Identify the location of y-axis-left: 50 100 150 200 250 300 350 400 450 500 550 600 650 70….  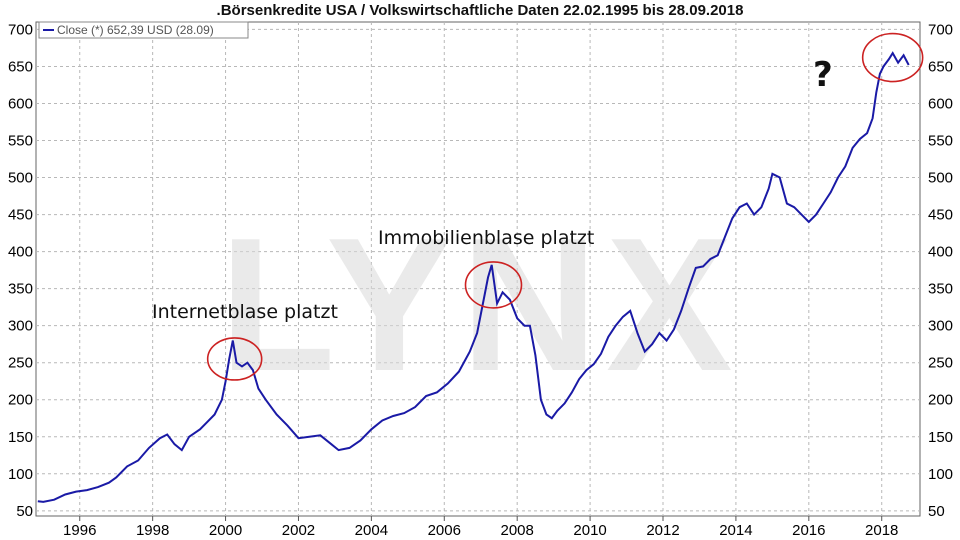
(20, 270).